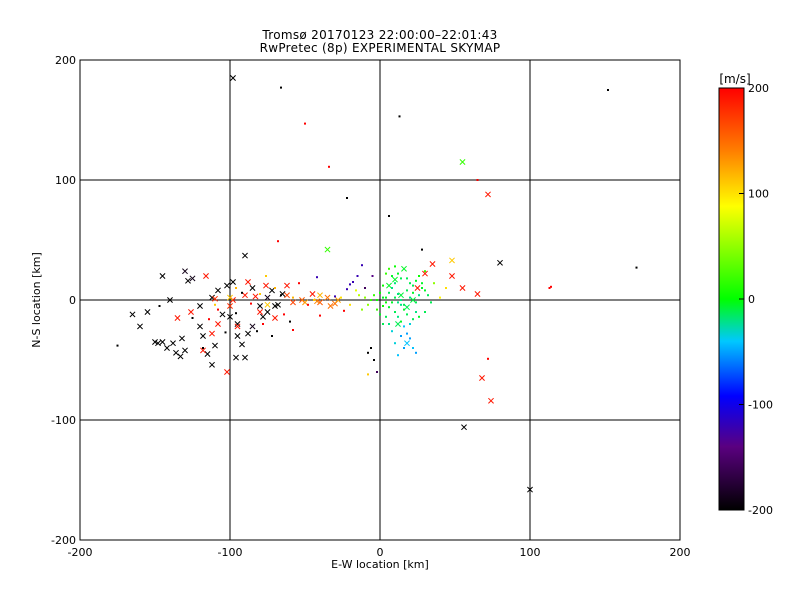  What do you see at coordinates (751, 299) in the screenshot?
I see `colorbar-tick-label: 0` at bounding box center [751, 299].